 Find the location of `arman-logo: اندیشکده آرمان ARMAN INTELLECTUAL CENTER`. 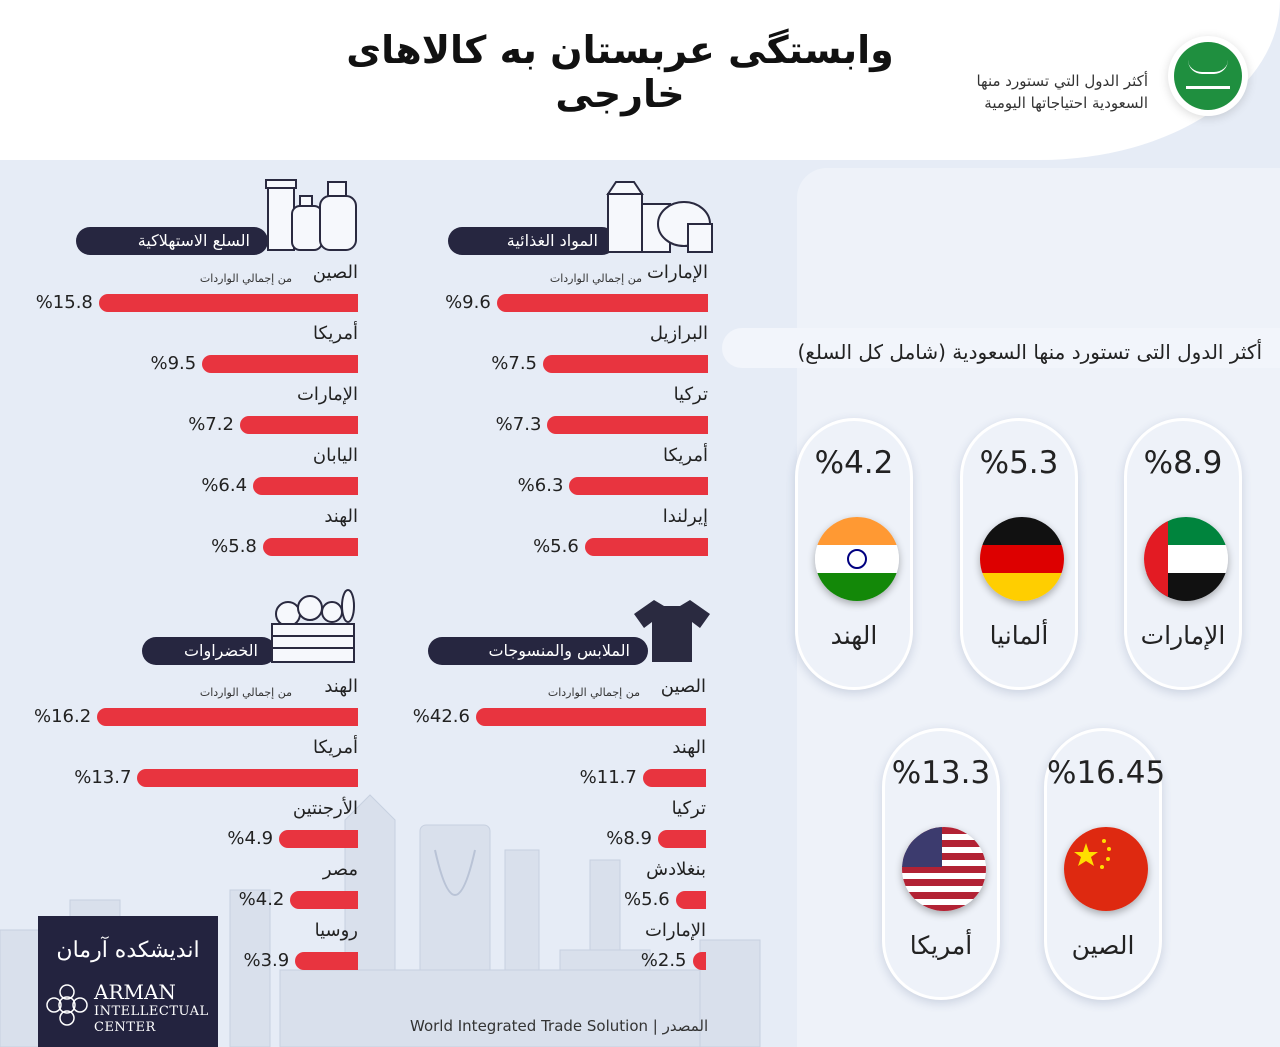

arman-logo: اندیشکده آرمان ARMAN INTELLECTUAL CENTER is located at coordinates (128, 981).